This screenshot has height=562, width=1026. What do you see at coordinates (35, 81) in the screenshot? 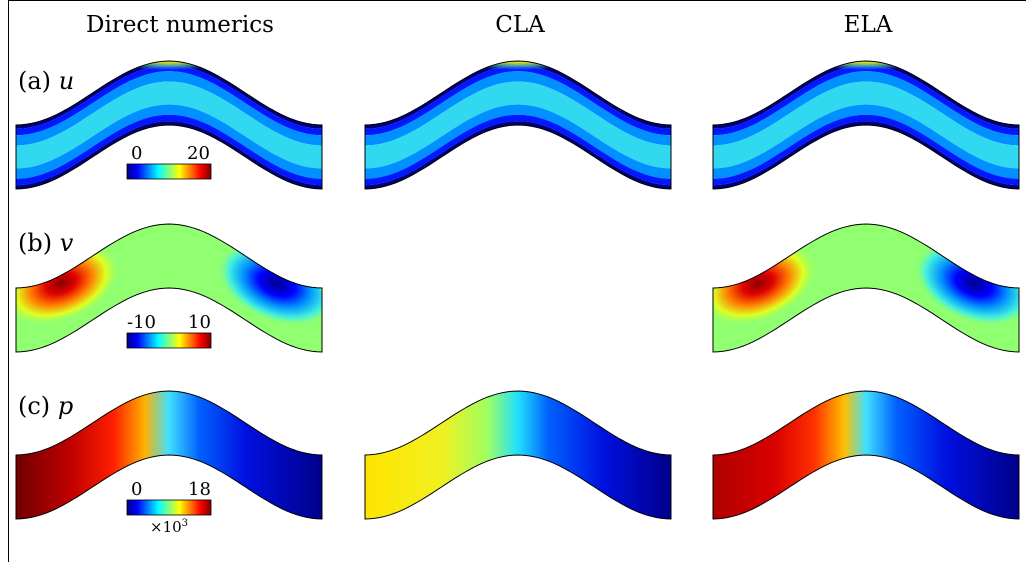
I see `row-label-a-prefix: (a)` at bounding box center [35, 81].